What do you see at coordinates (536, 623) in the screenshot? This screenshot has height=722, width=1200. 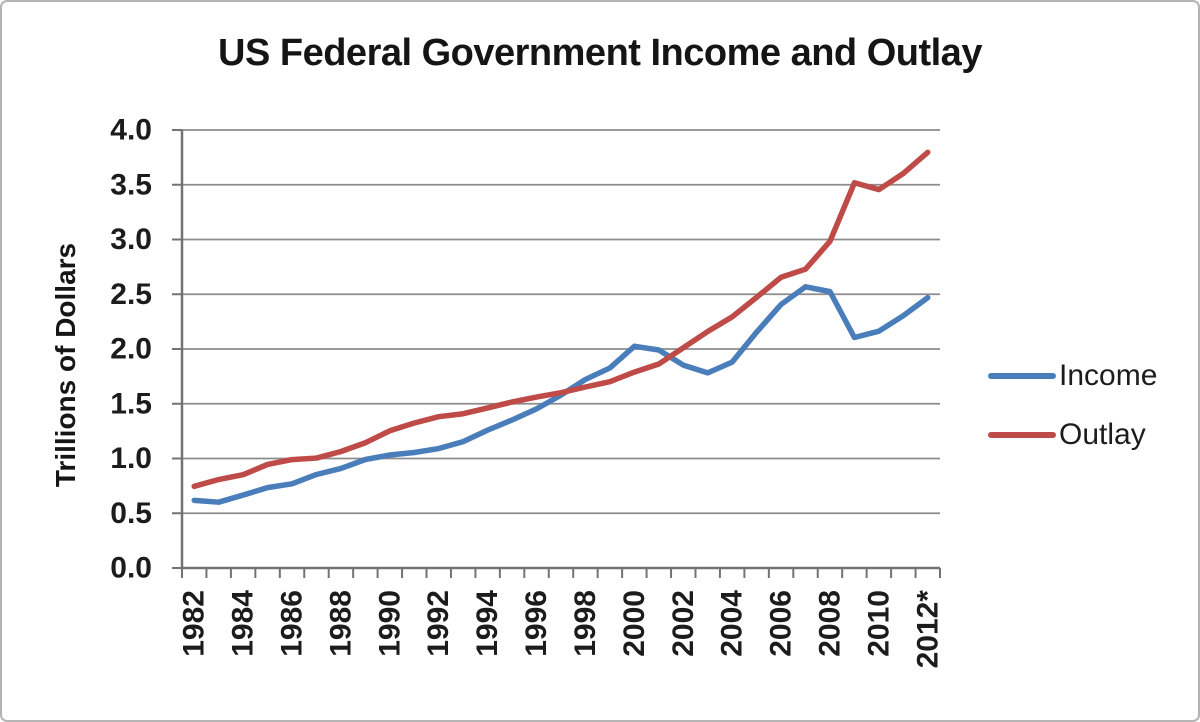 I see `x-tick-label: 1996` at bounding box center [536, 623].